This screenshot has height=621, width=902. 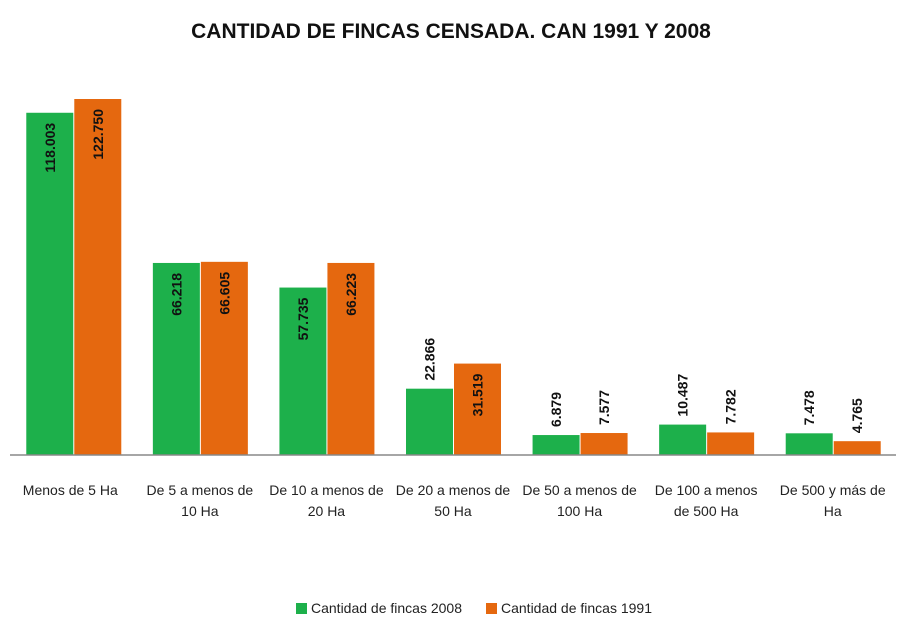 I want to click on data-label: 6.879, so click(x=556, y=409).